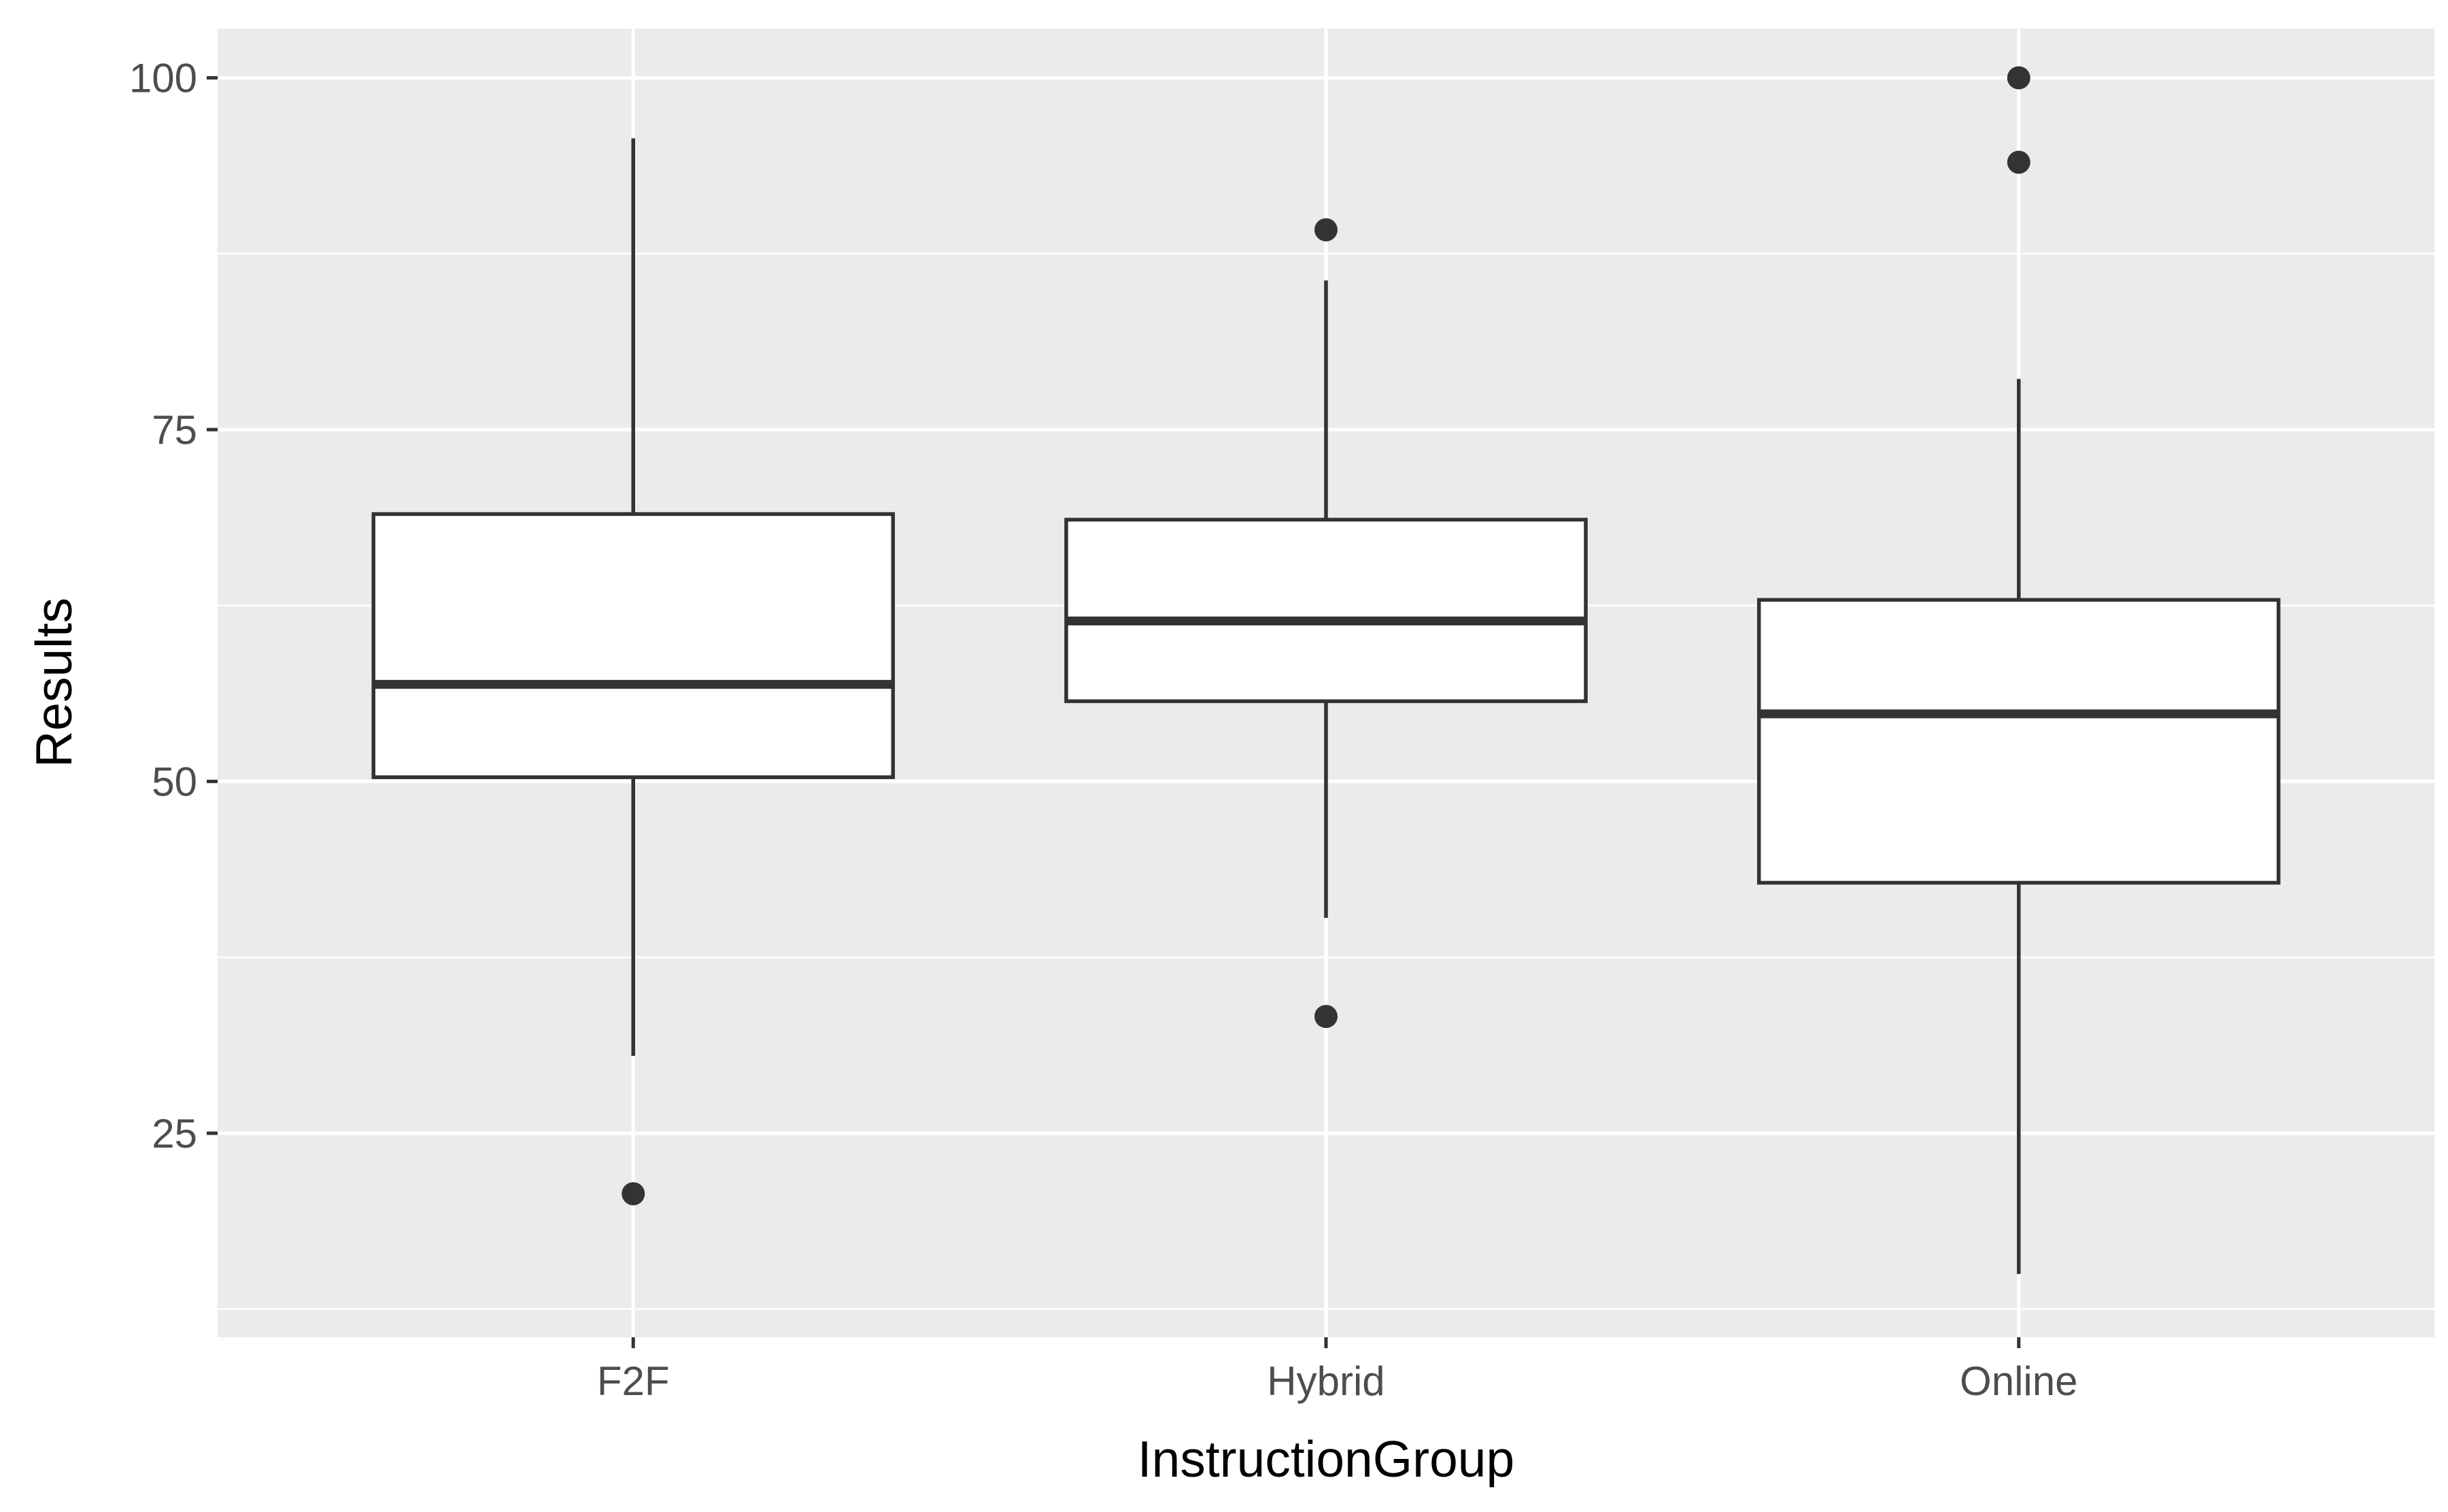  Describe the element at coordinates (175, 1133) in the screenshot. I see `y-tick-label: 25` at that location.